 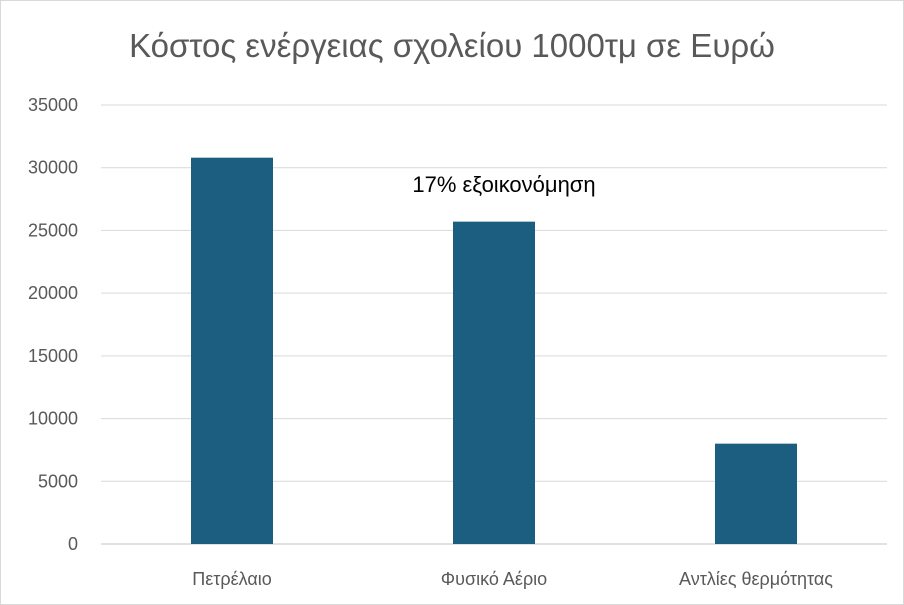 I want to click on y-tick-label: 35000, so click(x=53, y=105).